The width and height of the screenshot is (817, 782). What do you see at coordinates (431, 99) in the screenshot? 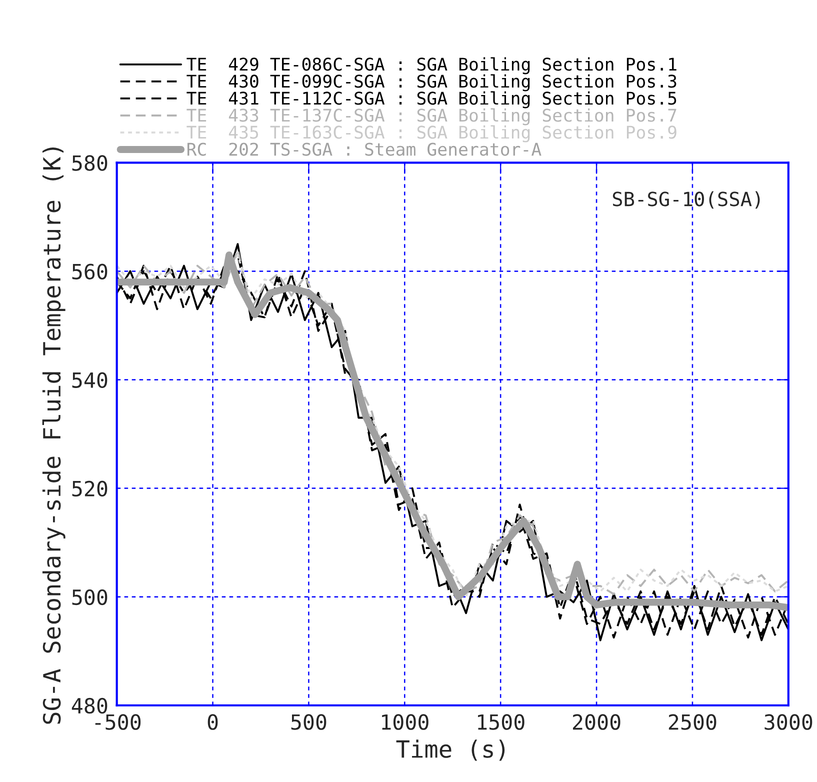
I see `legend-label: TE 431 TE-112C-SGA : SGA Boiling Section Pos.5` at bounding box center [431, 99].